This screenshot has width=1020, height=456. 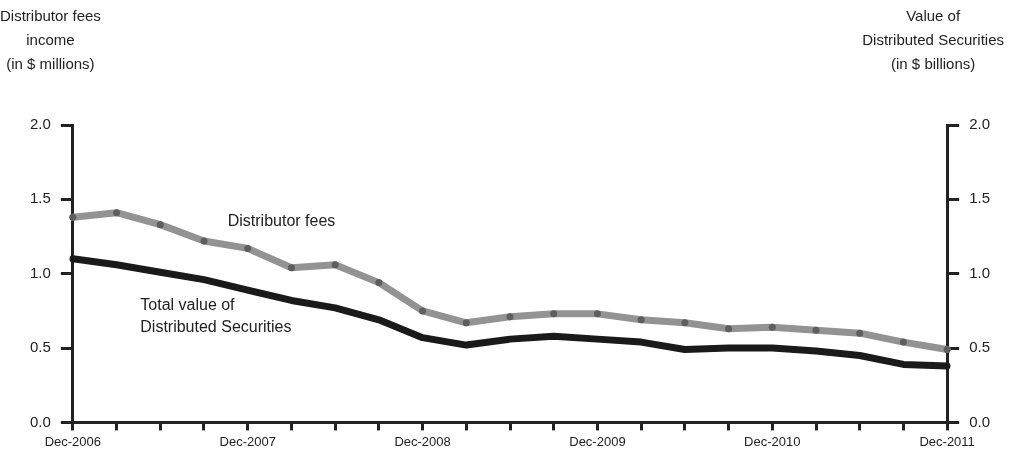 What do you see at coordinates (40, 124) in the screenshot?
I see `y-tick-label: 2.0` at bounding box center [40, 124].